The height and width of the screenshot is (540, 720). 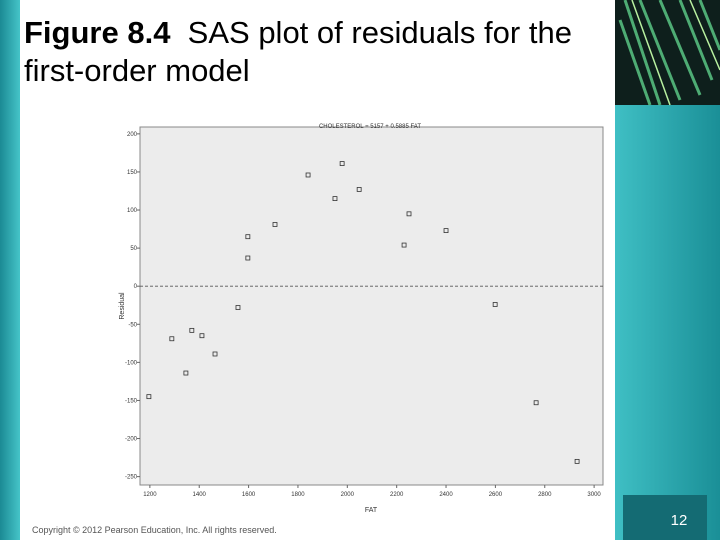 I want to click on x-tick-label: 2400, so click(x=446, y=495).